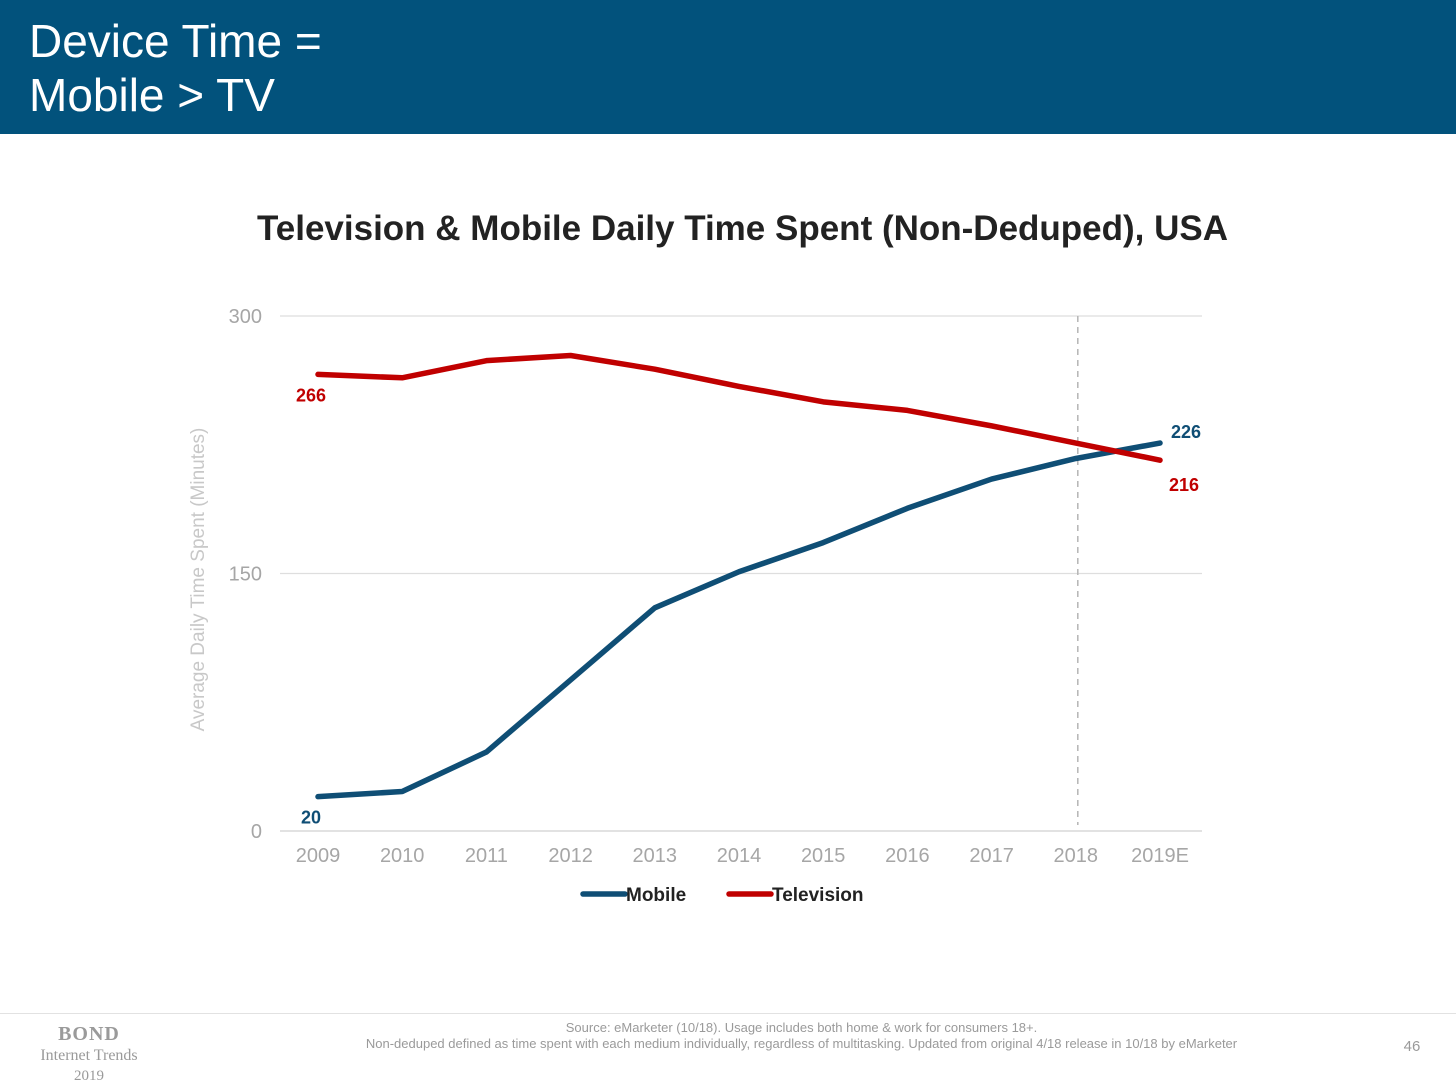 The image size is (1456, 1087). I want to click on y-tick-label: 300, so click(245, 317).